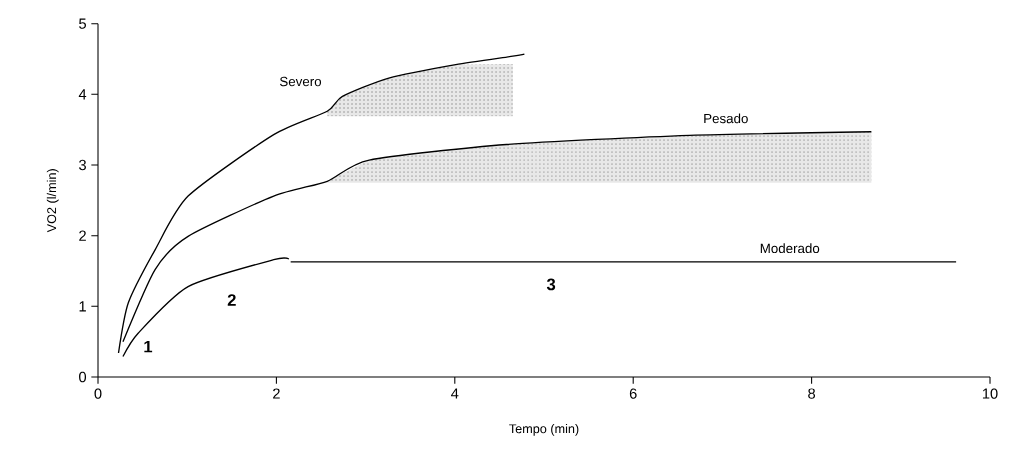  What do you see at coordinates (551, 284) in the screenshot?
I see `annotation: 3` at bounding box center [551, 284].